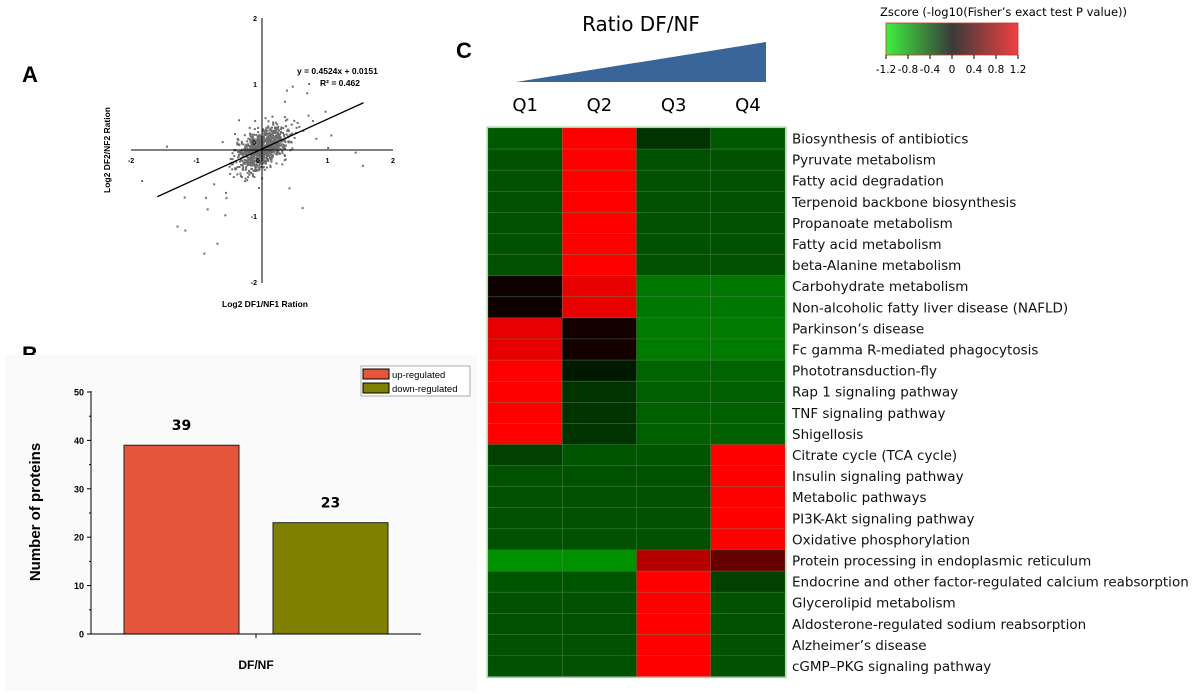 This screenshot has width=1200, height=694. Describe the element at coordinates (878, 477) in the screenshot. I see `heatmap-row-label: Insulin signaling pathway` at that location.